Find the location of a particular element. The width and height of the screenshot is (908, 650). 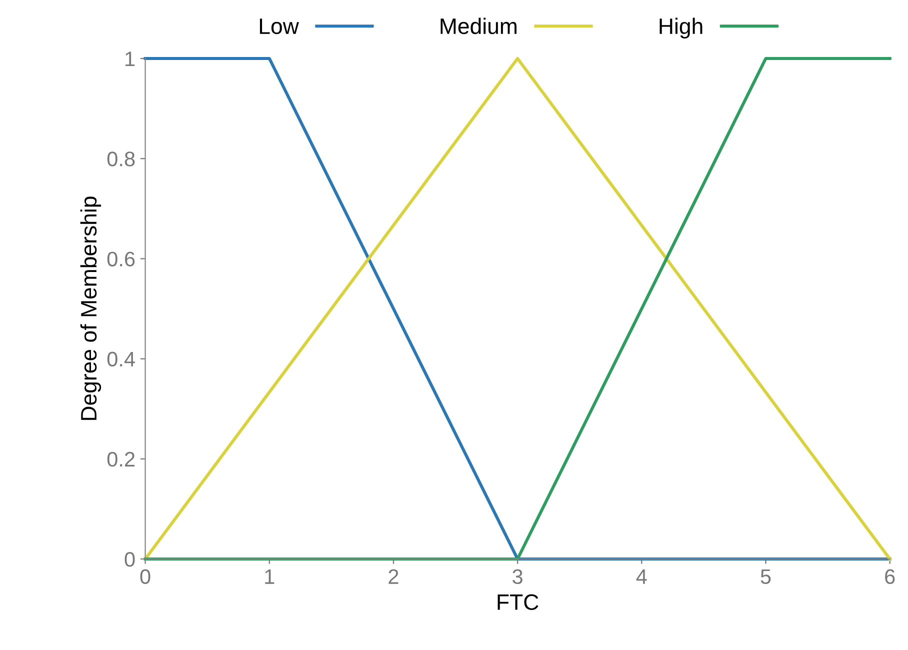

x-tick-label: 4 is located at coordinates (641, 576).